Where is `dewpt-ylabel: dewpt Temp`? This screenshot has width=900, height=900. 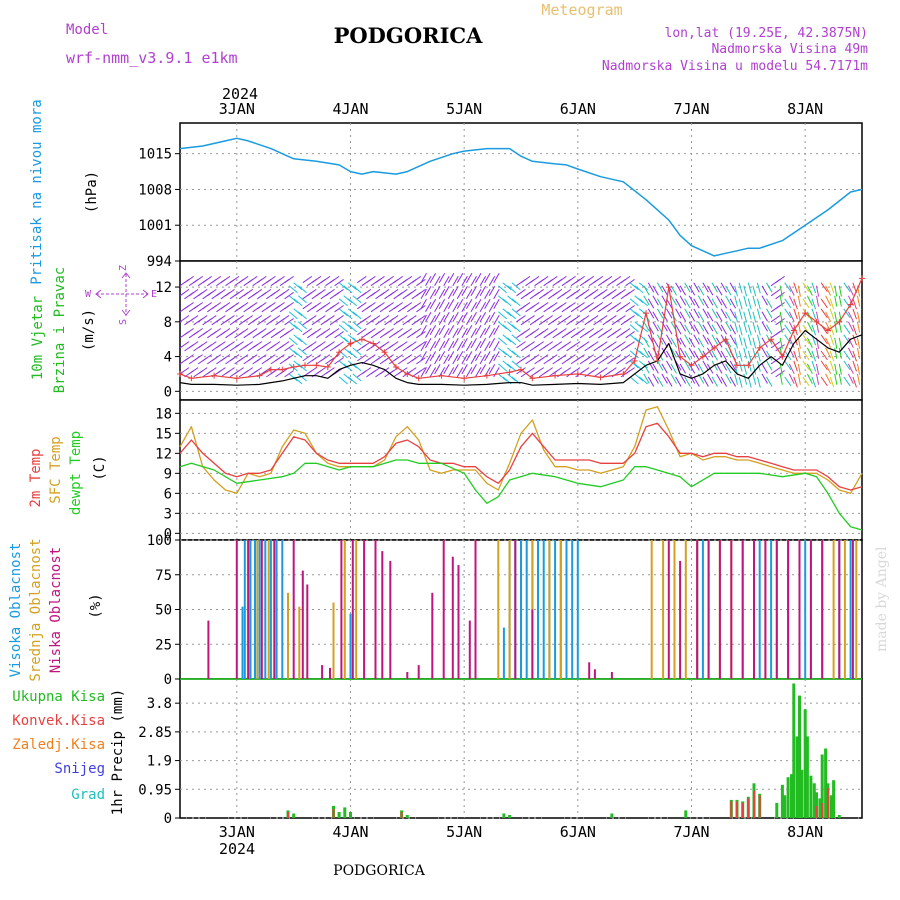
dewpt-ylabel: dewpt Temp is located at coordinates (76, 473).